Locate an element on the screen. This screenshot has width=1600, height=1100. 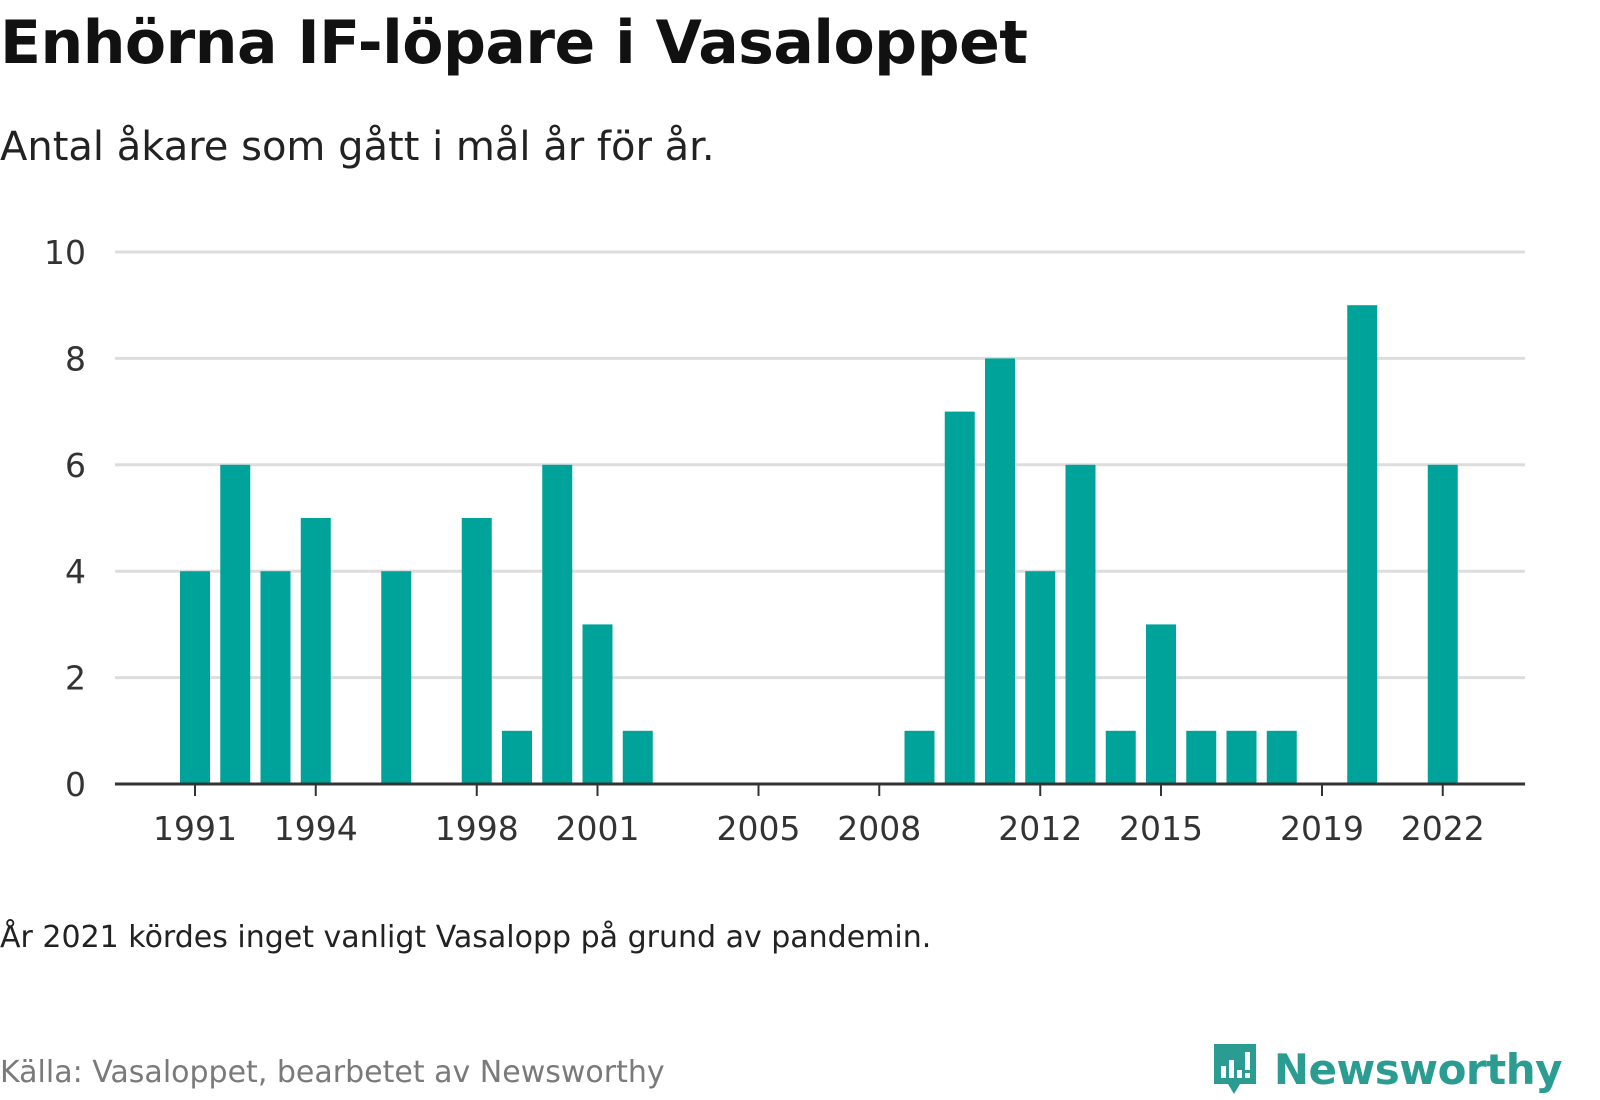
x-tick-label: 1994 is located at coordinates (316, 828).